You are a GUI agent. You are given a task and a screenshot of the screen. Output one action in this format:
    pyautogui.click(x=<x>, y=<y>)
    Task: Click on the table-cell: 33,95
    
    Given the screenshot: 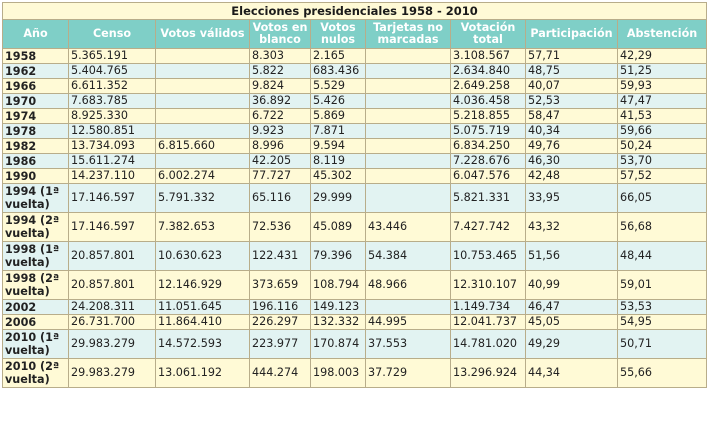 What is the action you would take?
    pyautogui.click(x=571, y=198)
    